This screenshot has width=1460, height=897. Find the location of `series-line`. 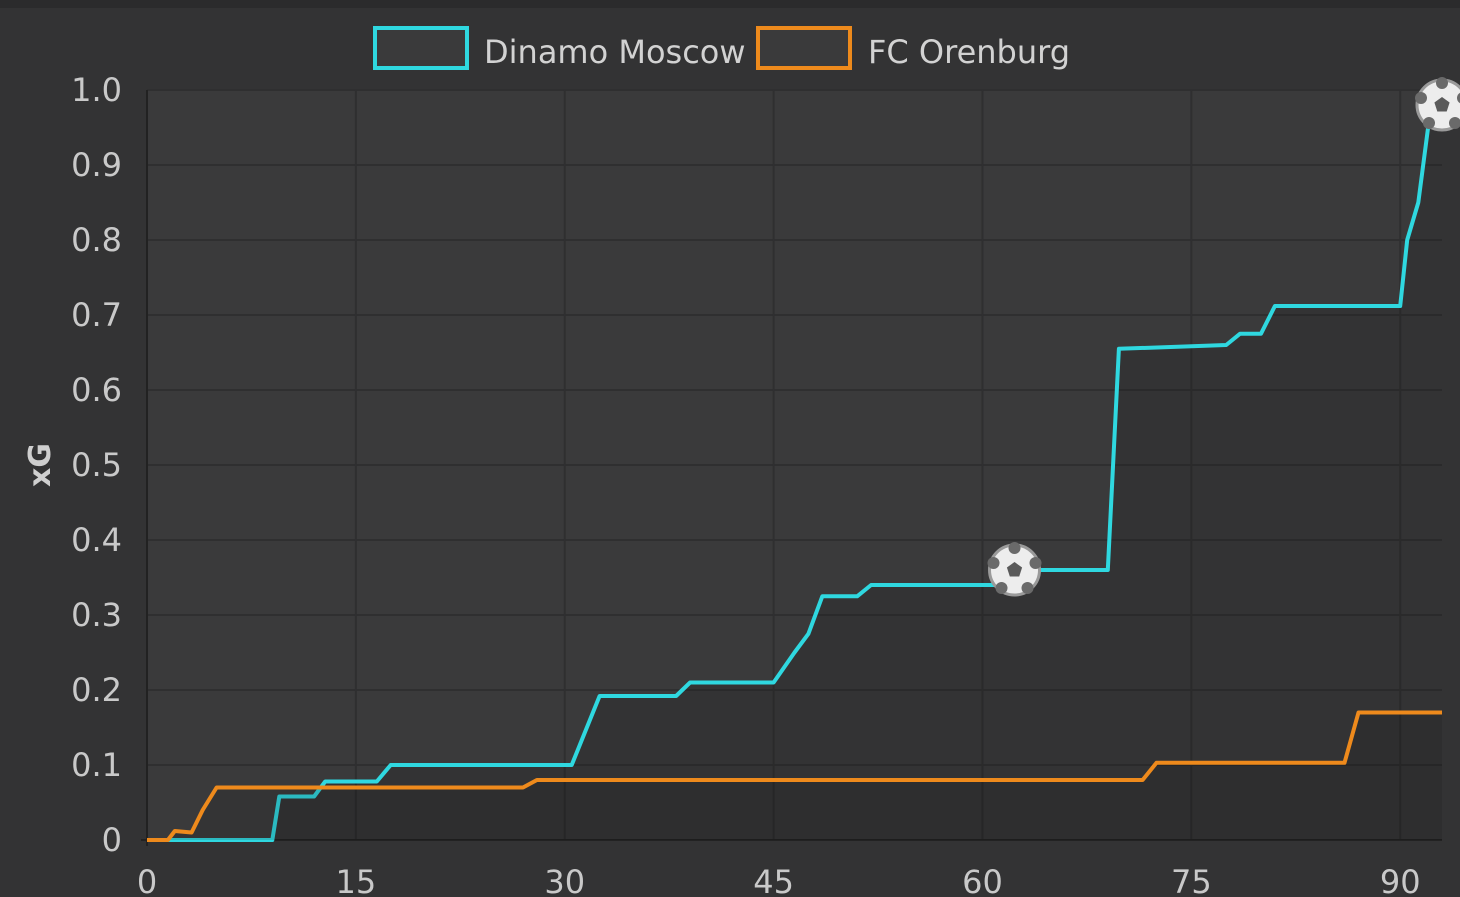

series-line is located at coordinates (794, 776).